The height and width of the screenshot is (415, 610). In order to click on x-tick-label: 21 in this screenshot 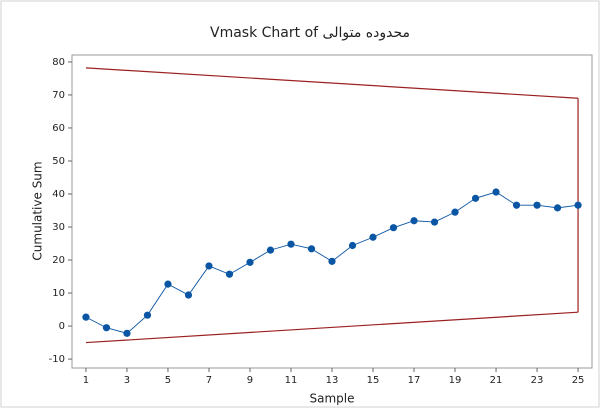, I will do `click(496, 380)`.